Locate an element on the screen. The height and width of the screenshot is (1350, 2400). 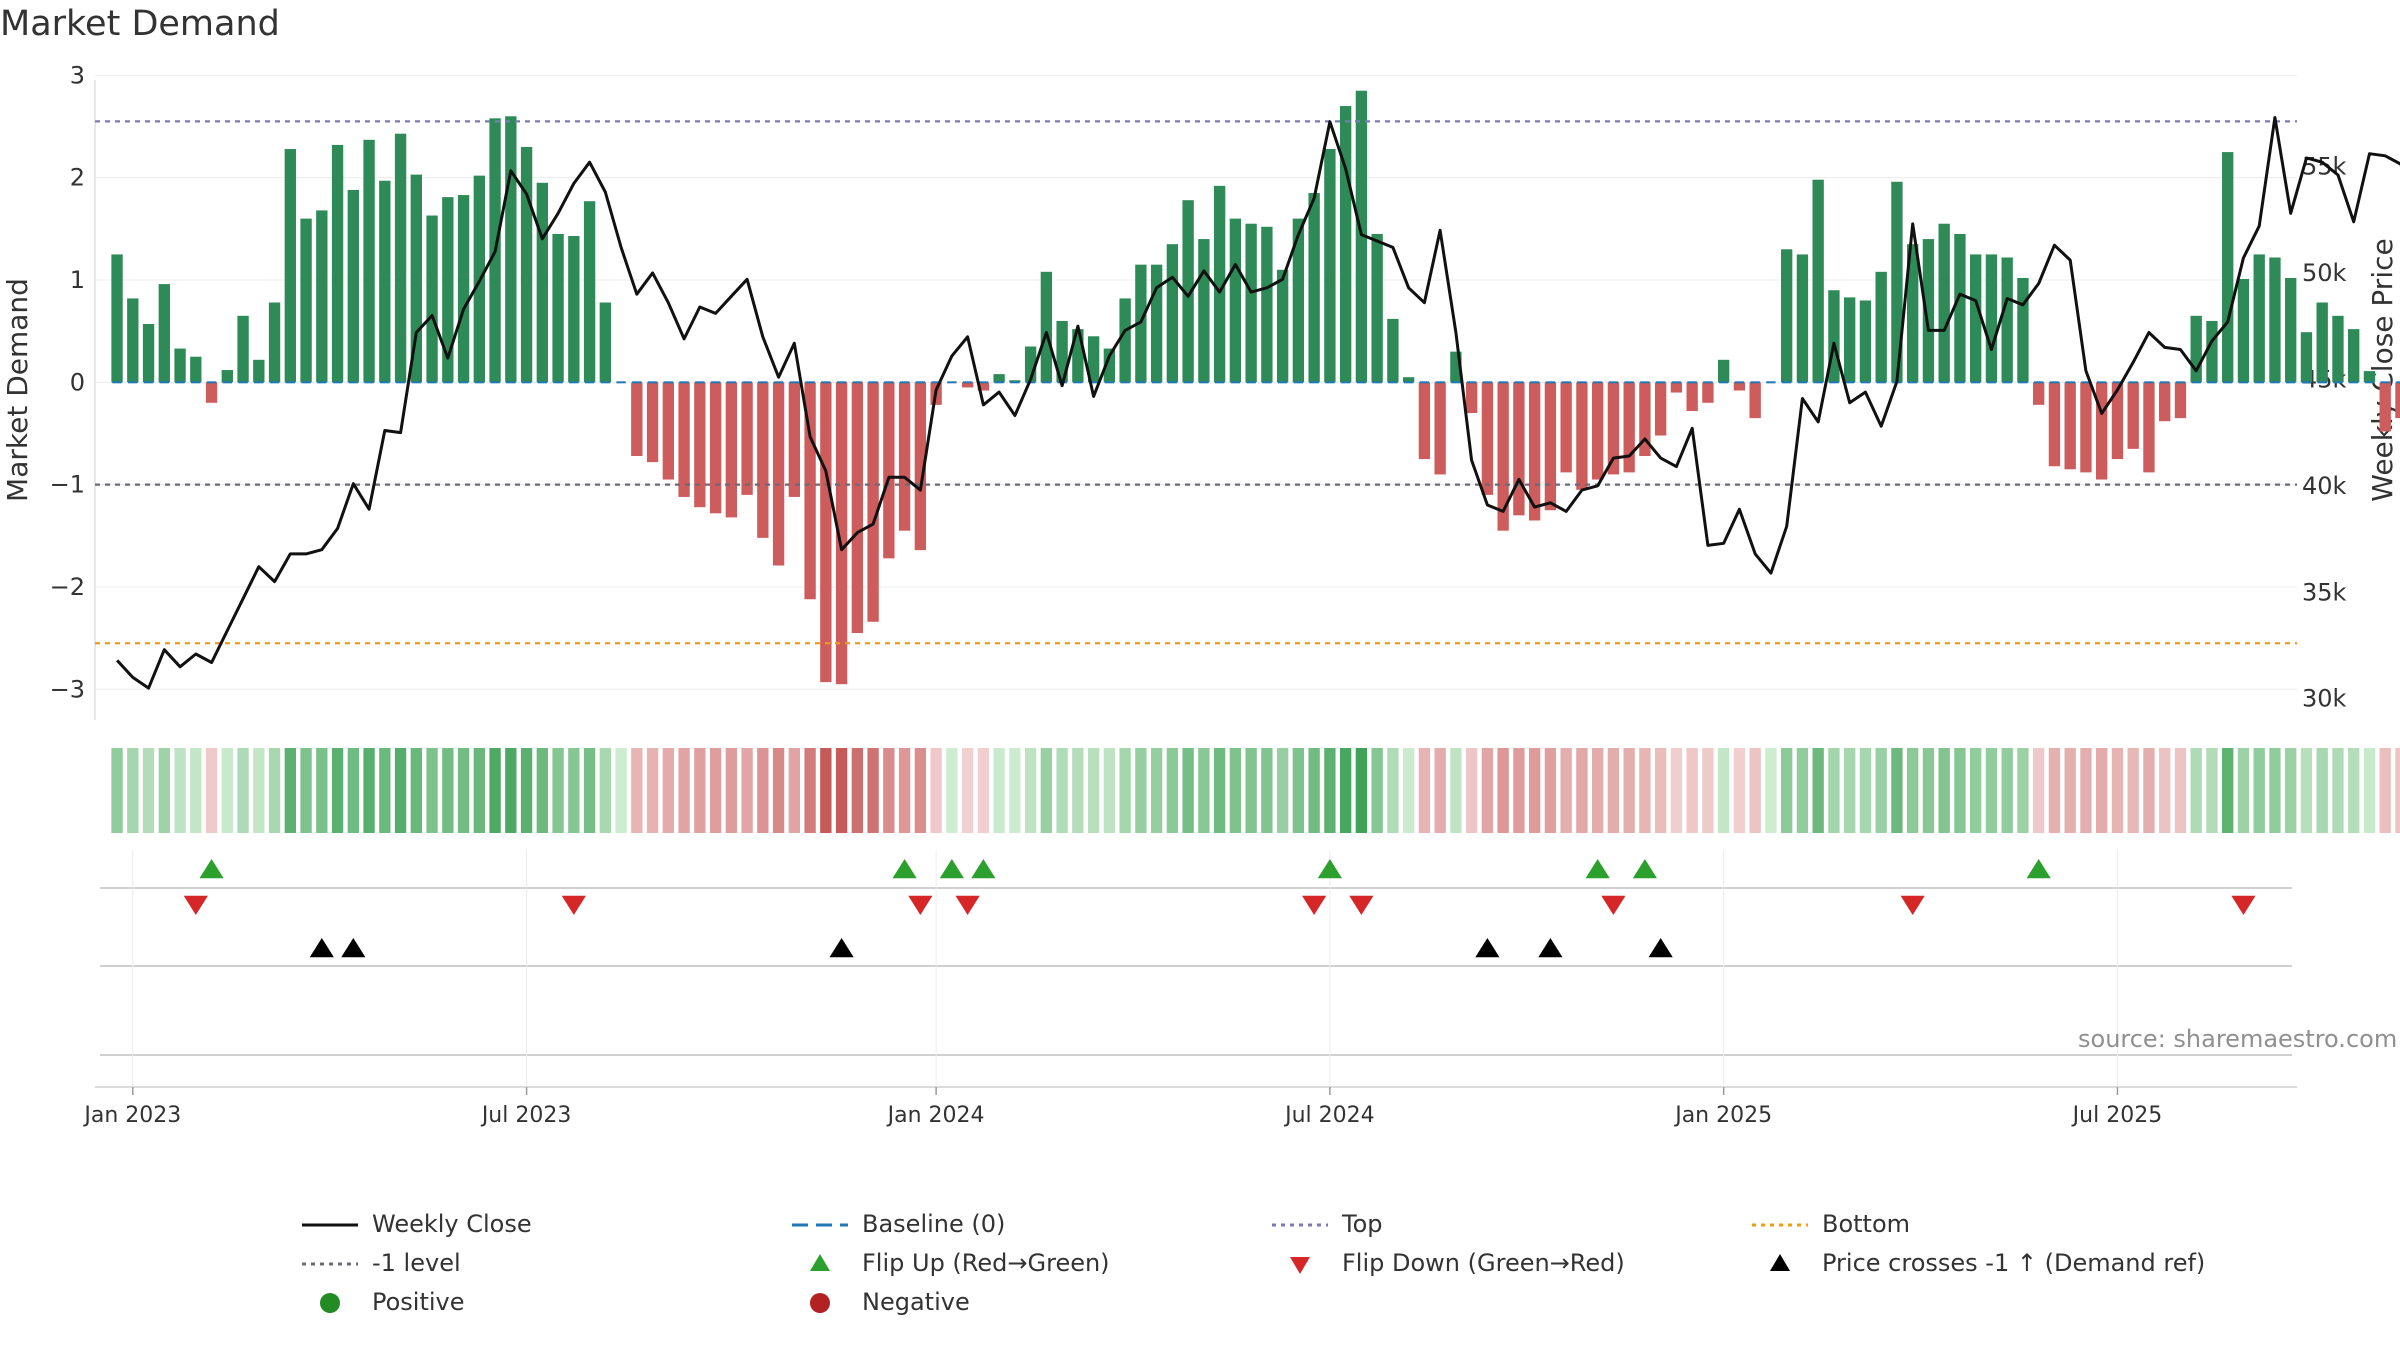
x-tick-label: Jan 2024 is located at coordinates (935, 1115).